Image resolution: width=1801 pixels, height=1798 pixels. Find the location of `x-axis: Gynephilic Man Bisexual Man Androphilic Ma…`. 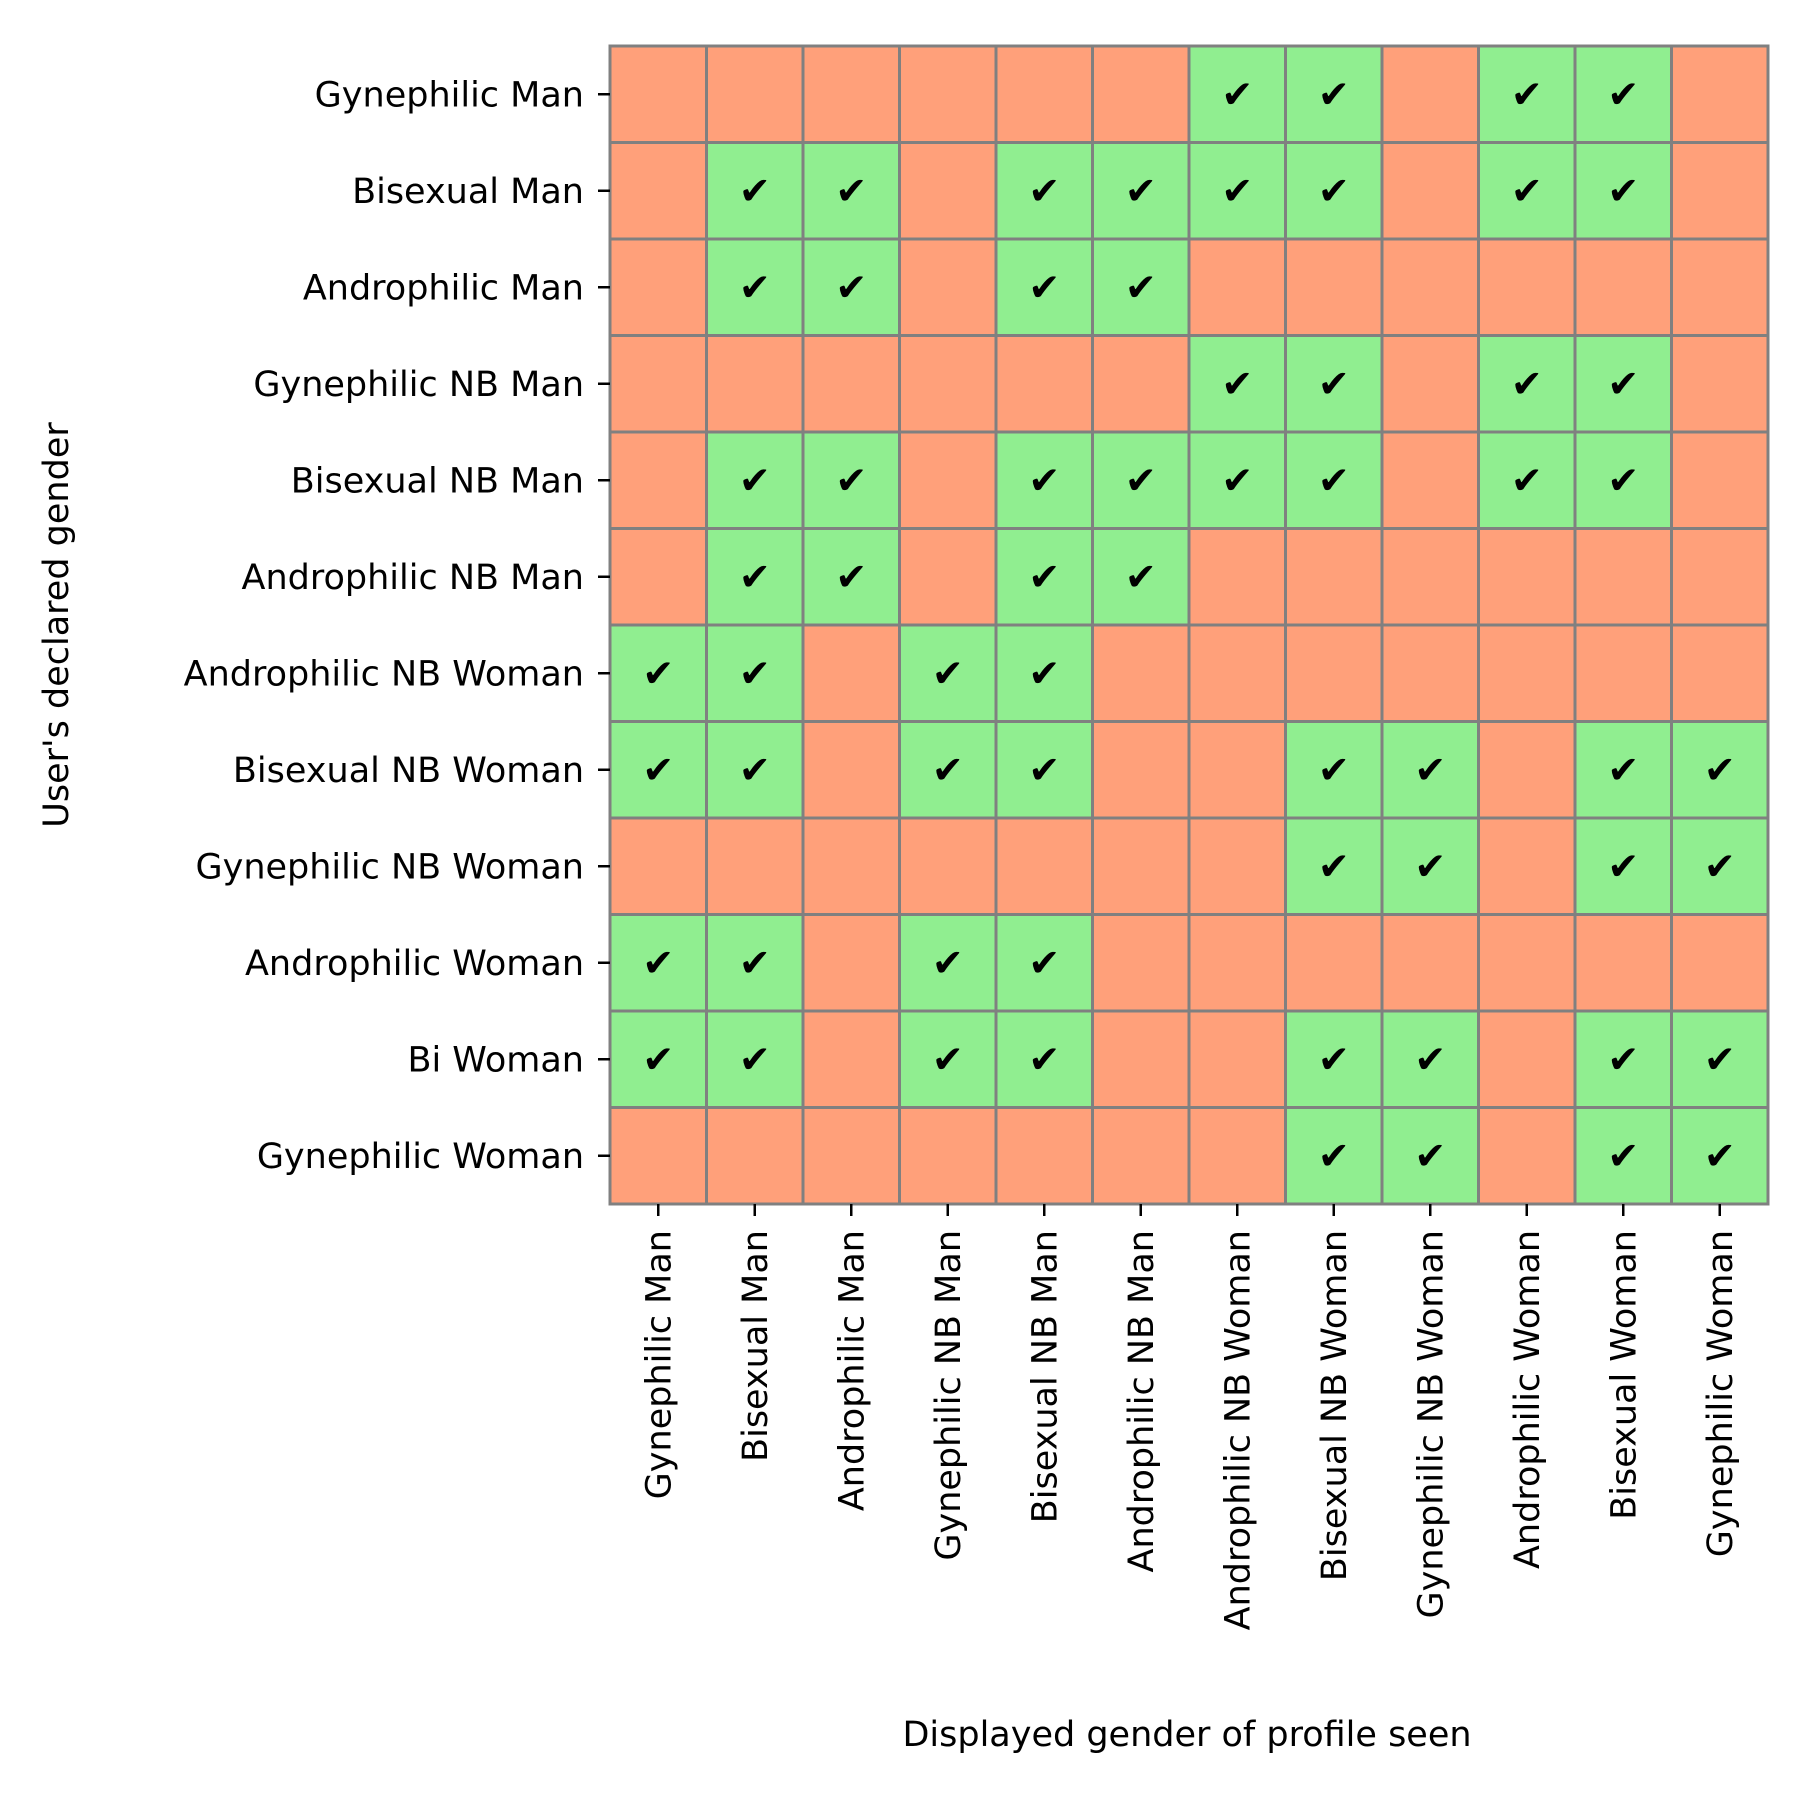

x-axis: Gynephilic Man Bisexual Man Androphilic Ma… is located at coordinates (1190, 1417).